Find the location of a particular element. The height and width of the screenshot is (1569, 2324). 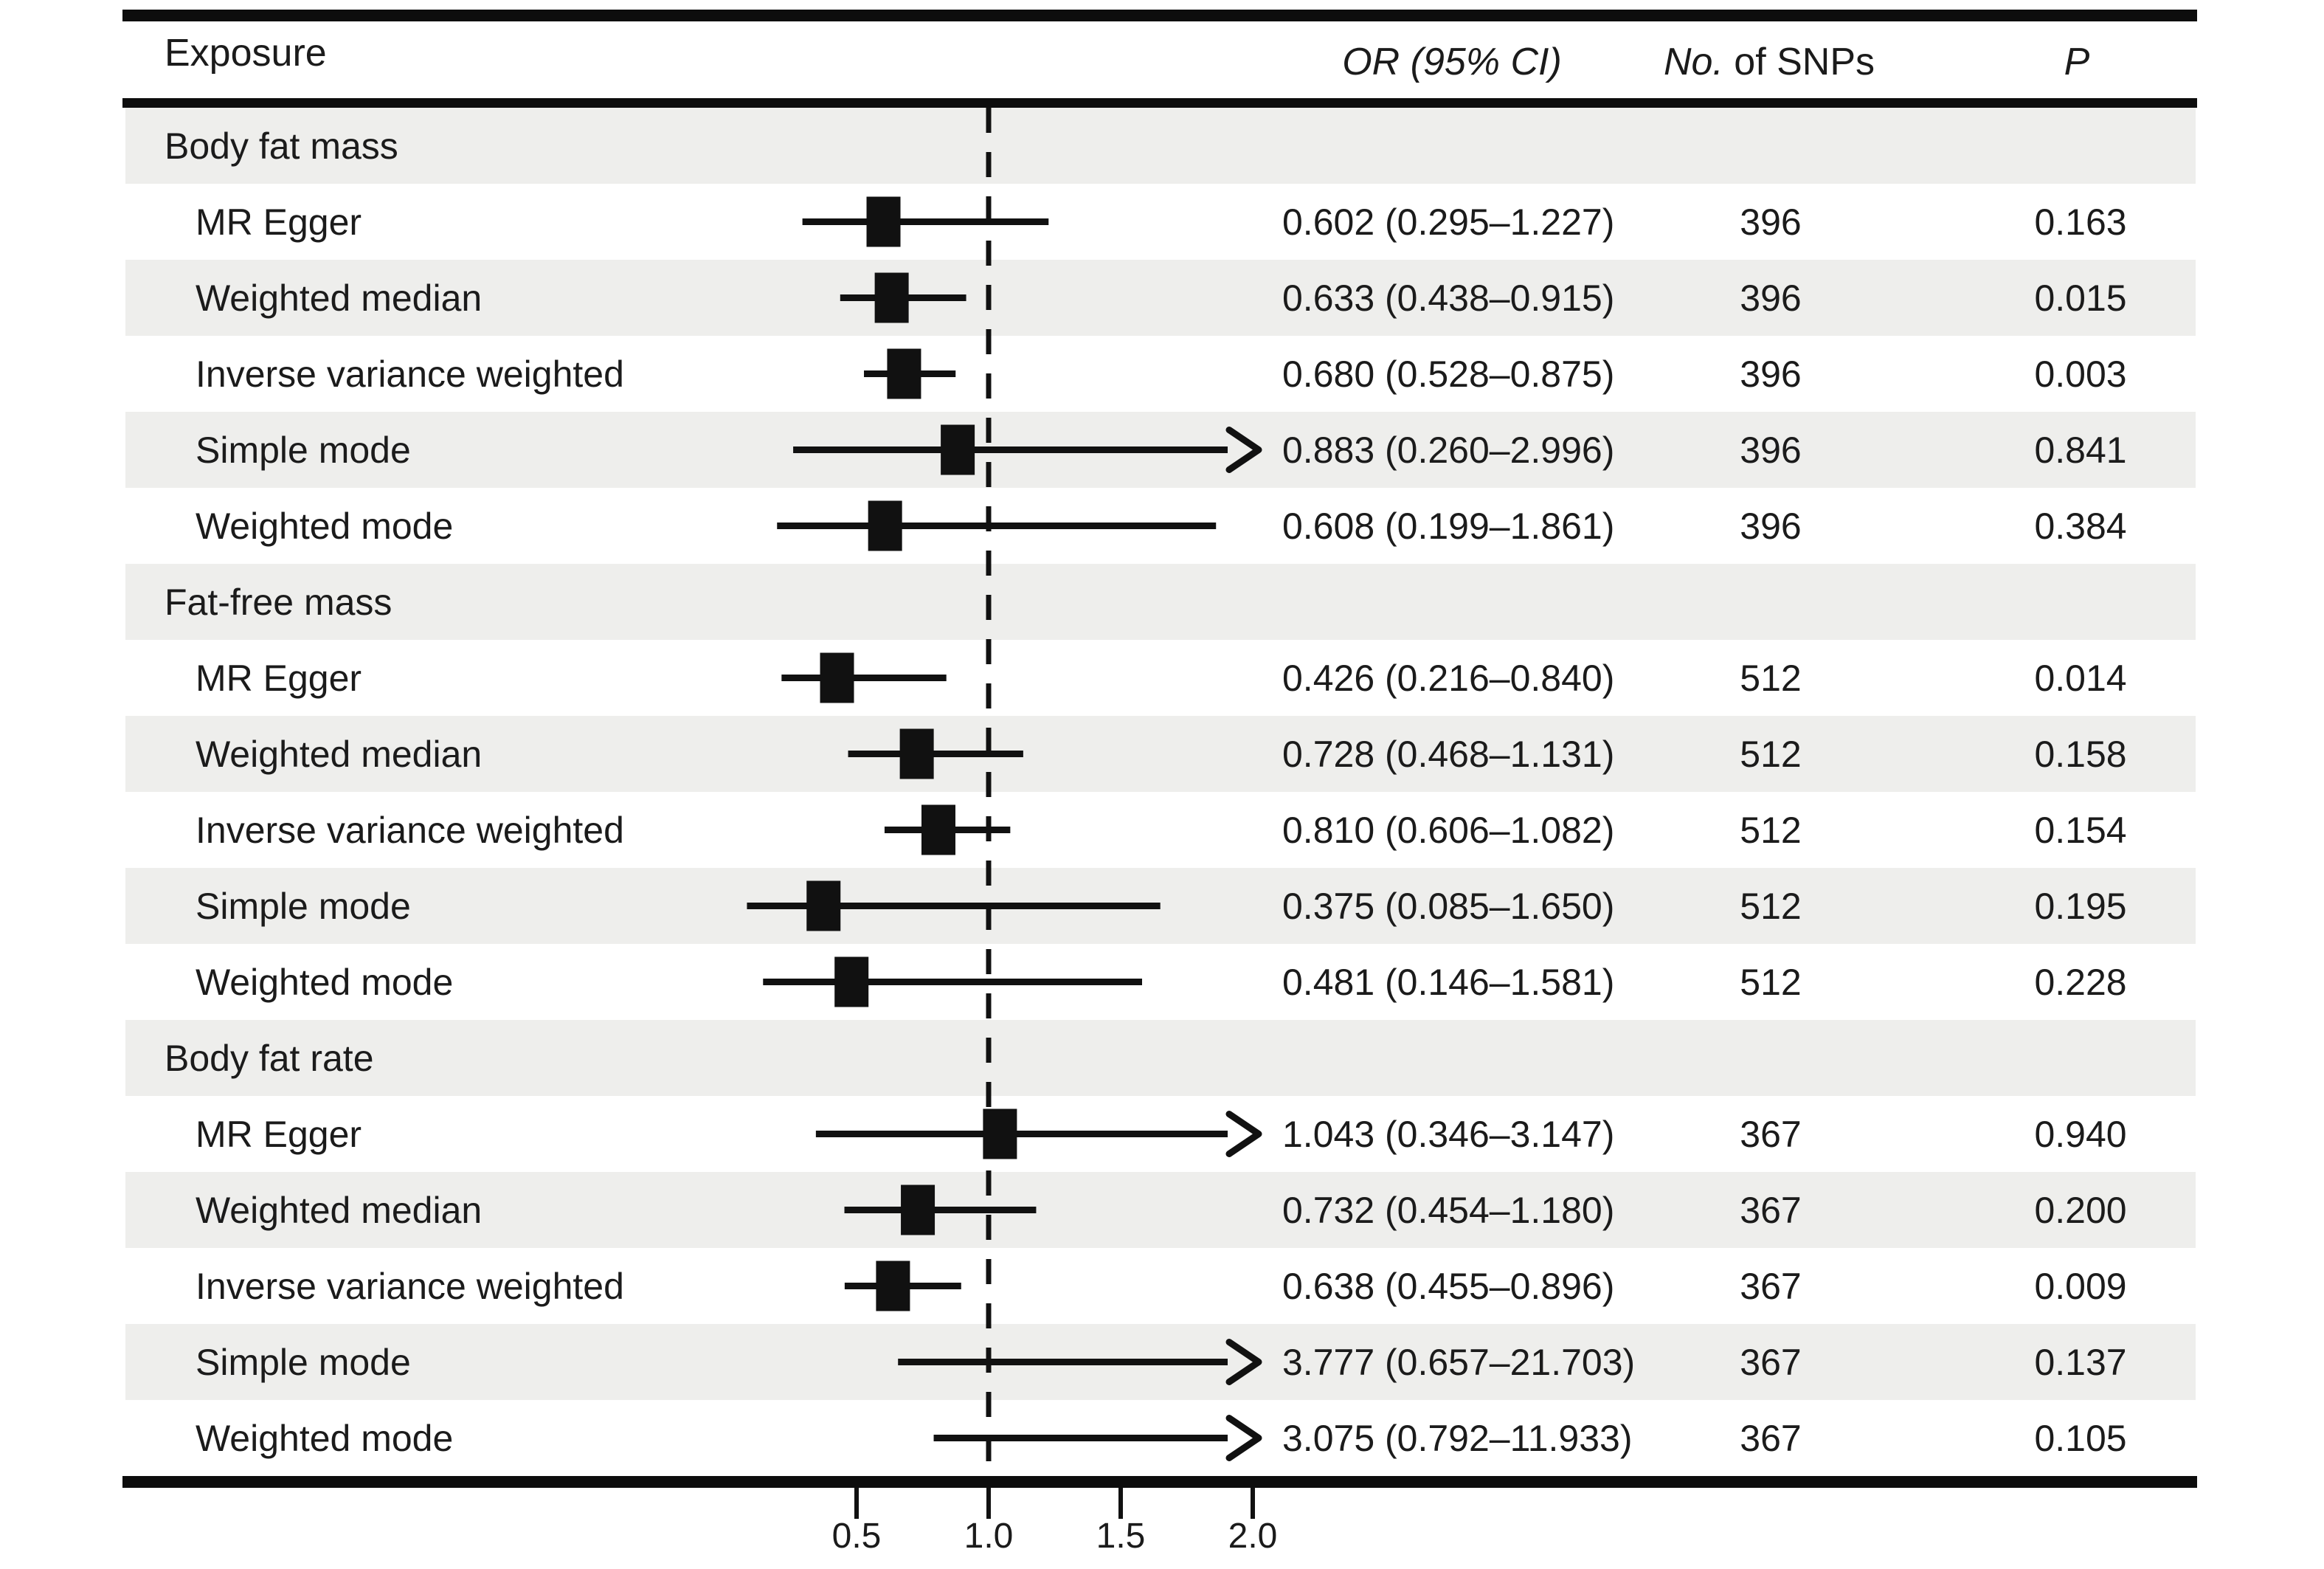

table-row: MR Egger 0.602 (0.295–1.227) 396 0.163 is located at coordinates (1160, 222).